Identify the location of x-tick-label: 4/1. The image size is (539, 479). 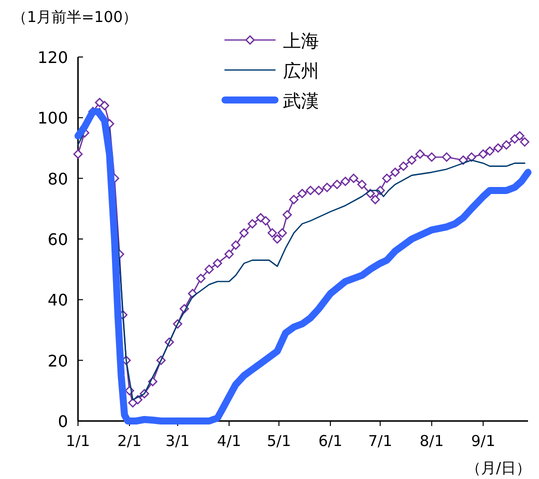
(229, 441).